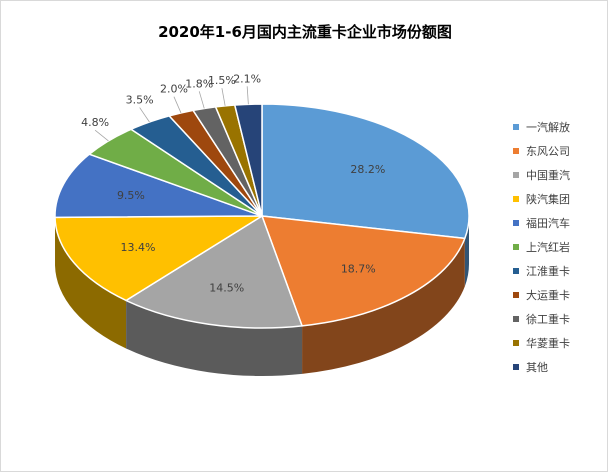  I want to click on legend-label-4: 福田汽车, so click(548, 223).